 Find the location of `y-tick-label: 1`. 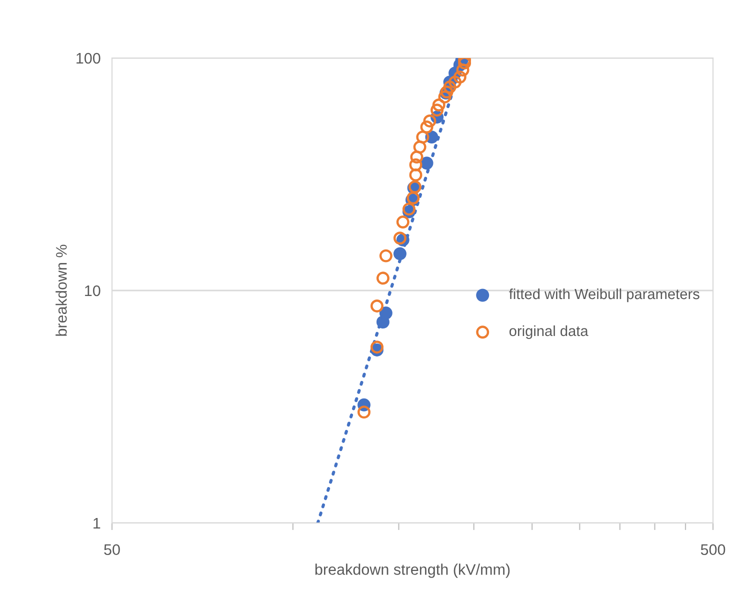

y-tick-label: 1 is located at coordinates (97, 523).